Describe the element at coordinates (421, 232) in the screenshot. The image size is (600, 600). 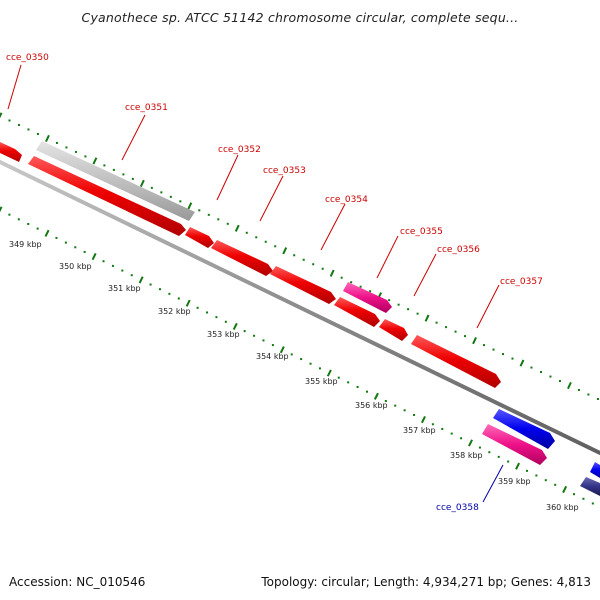
I see `gene-label-cce-0355: cce_0355` at that location.